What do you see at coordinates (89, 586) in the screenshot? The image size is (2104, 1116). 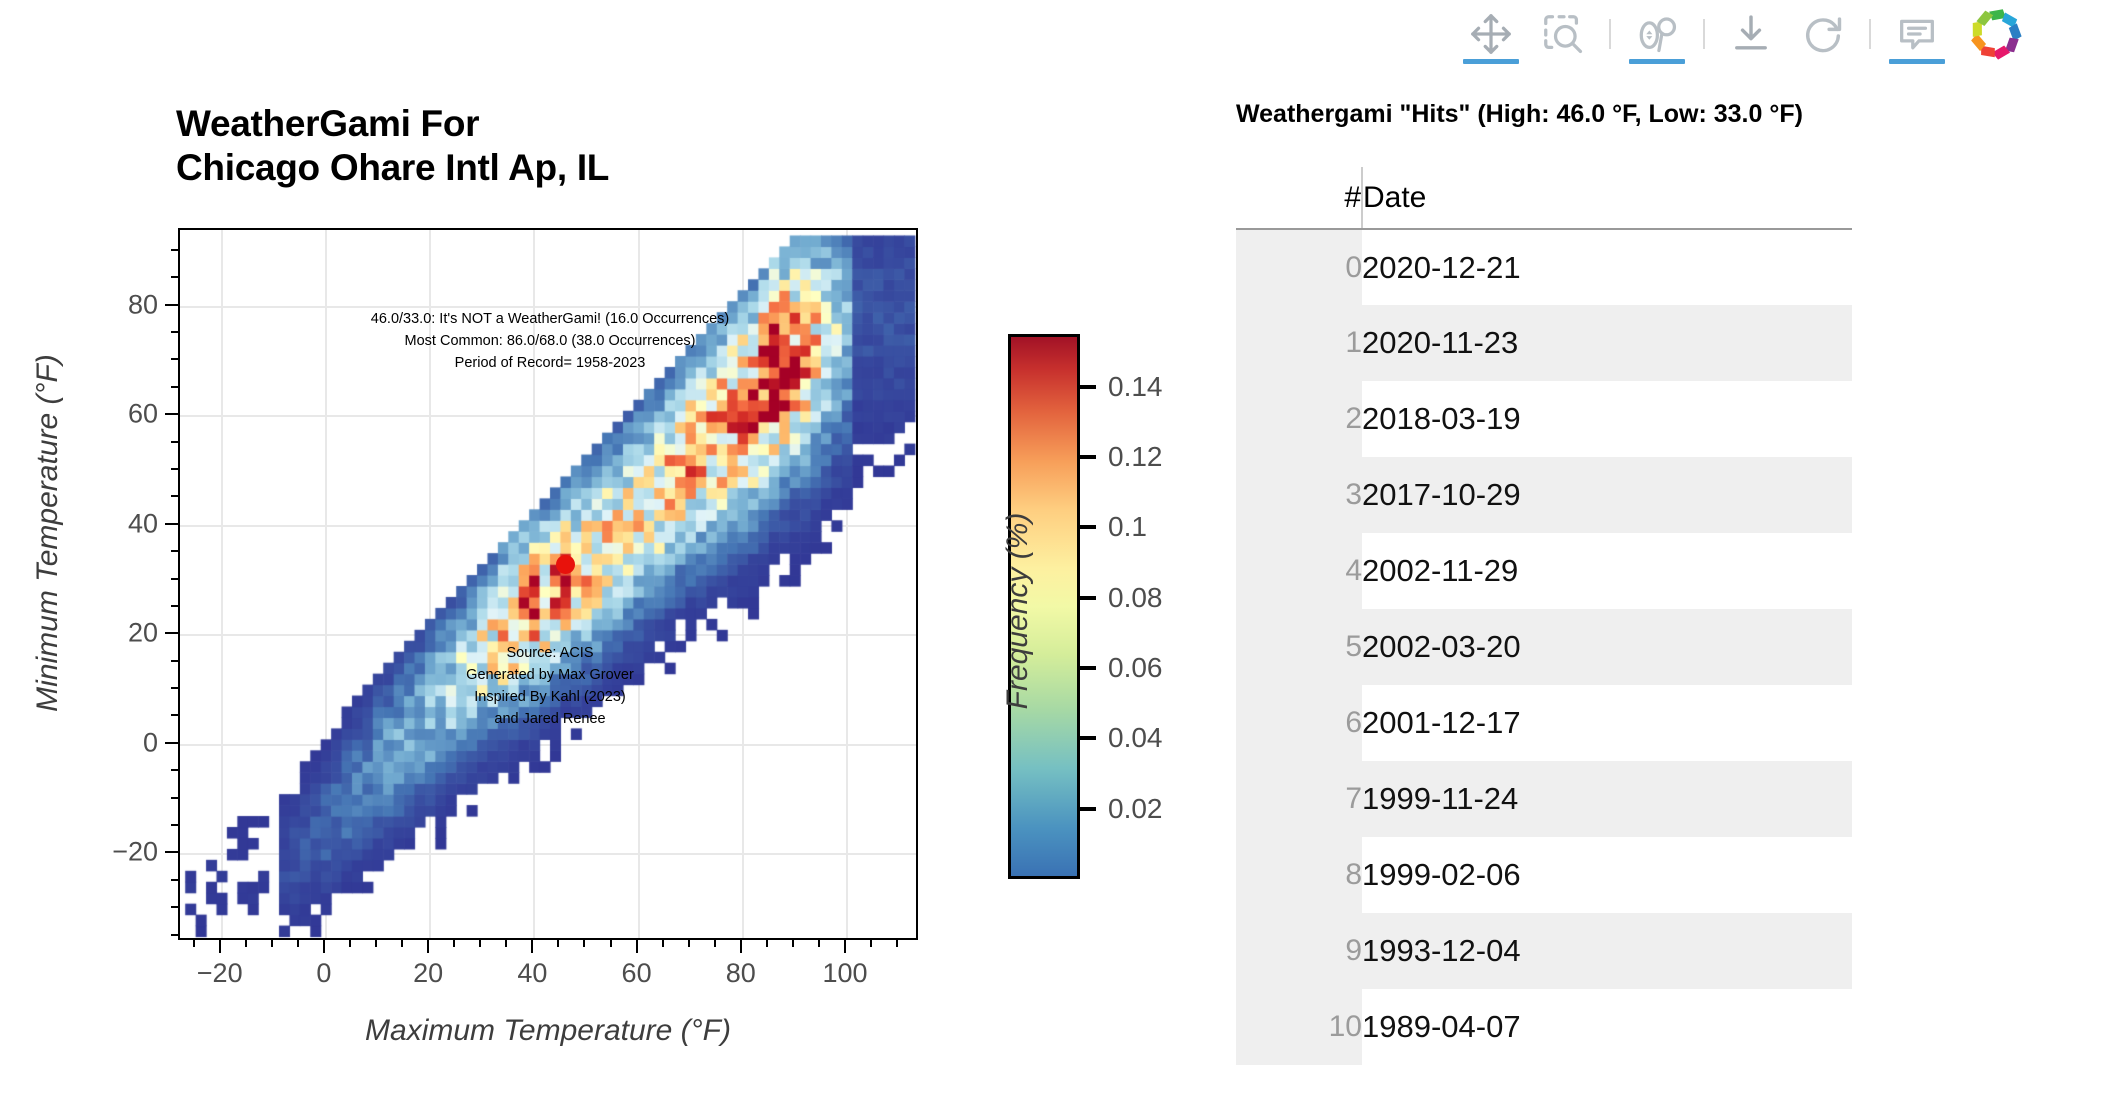 I see `y-axis-ticks: −20 0 20 40 60 80` at bounding box center [89, 586].